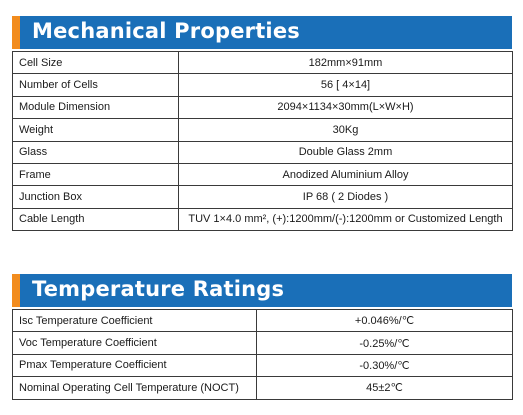 This screenshot has width=523, height=415. I want to click on row-value: Double Glass 2mm, so click(345, 152).